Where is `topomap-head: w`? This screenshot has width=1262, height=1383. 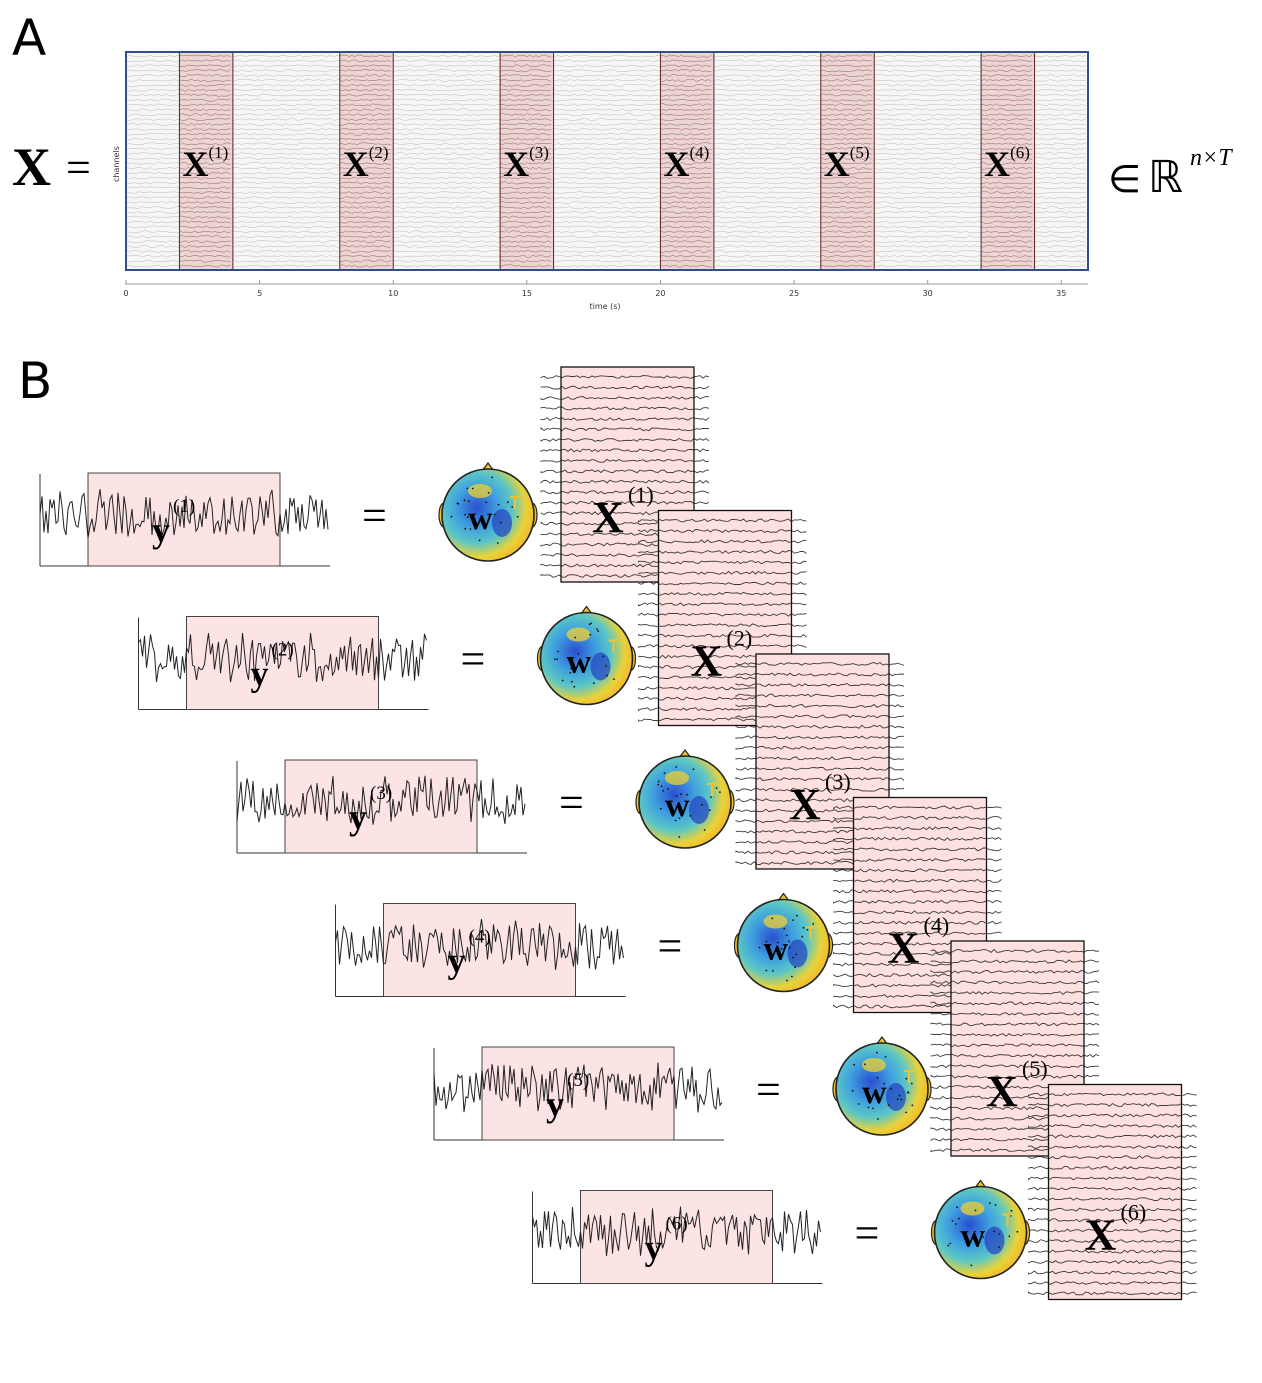 topomap-head: w is located at coordinates (882, 1086).